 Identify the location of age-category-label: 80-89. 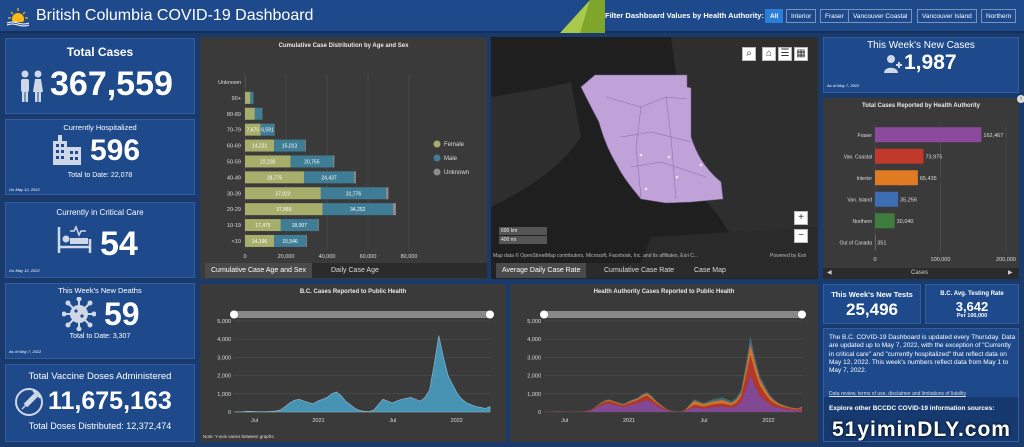
(234, 115).